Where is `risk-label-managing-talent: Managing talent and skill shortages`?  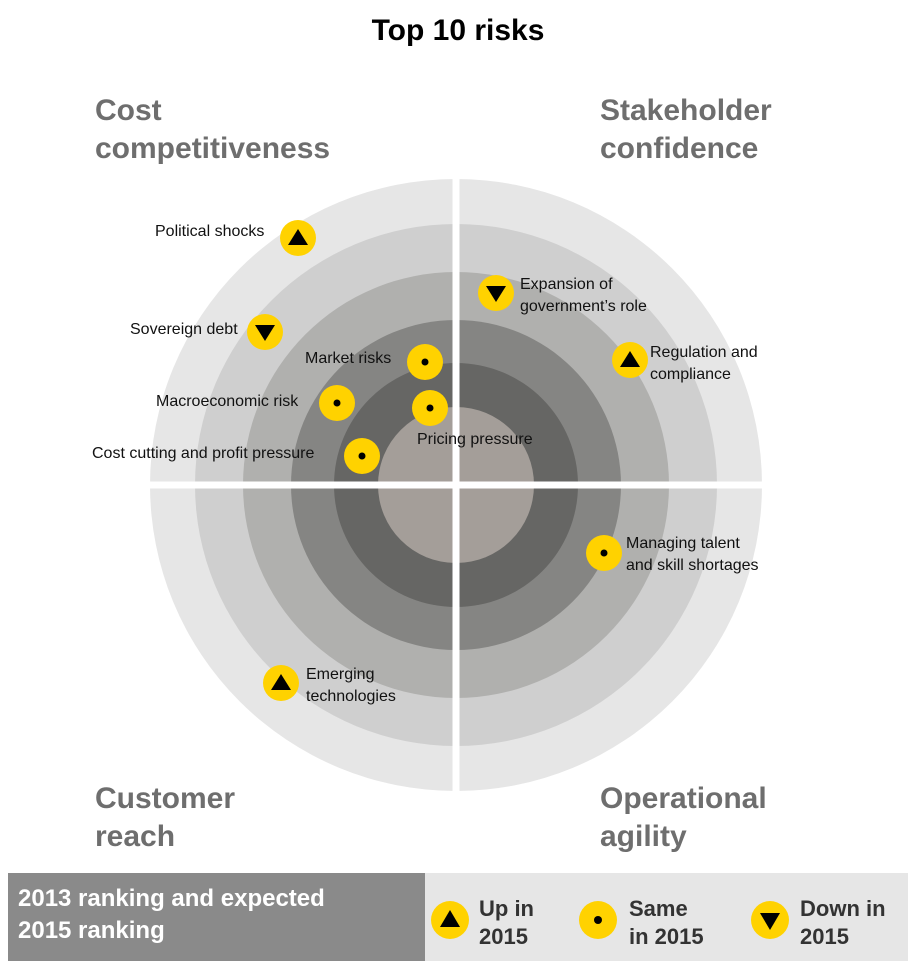 risk-label-managing-talent: Managing talent and skill shortages is located at coordinates (692, 554).